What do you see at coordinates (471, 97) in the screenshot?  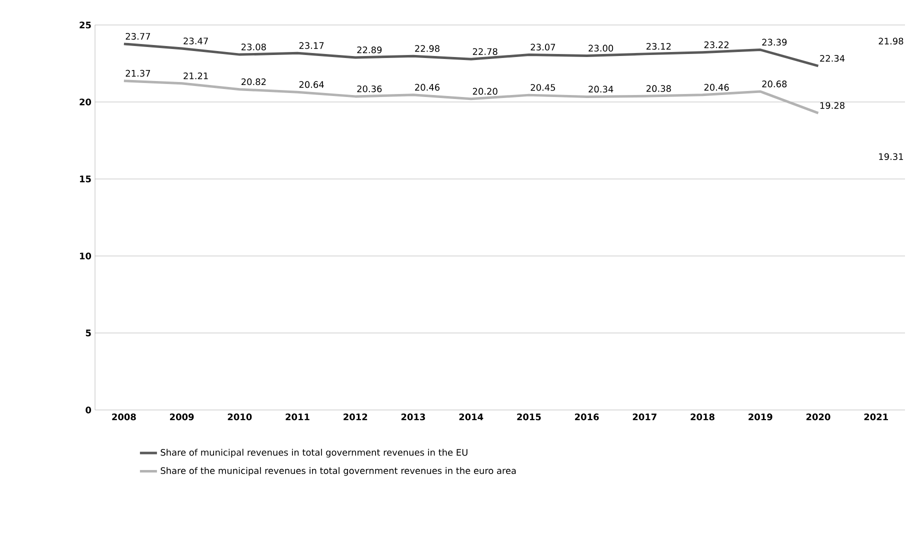 I see `line-series` at bounding box center [471, 97].